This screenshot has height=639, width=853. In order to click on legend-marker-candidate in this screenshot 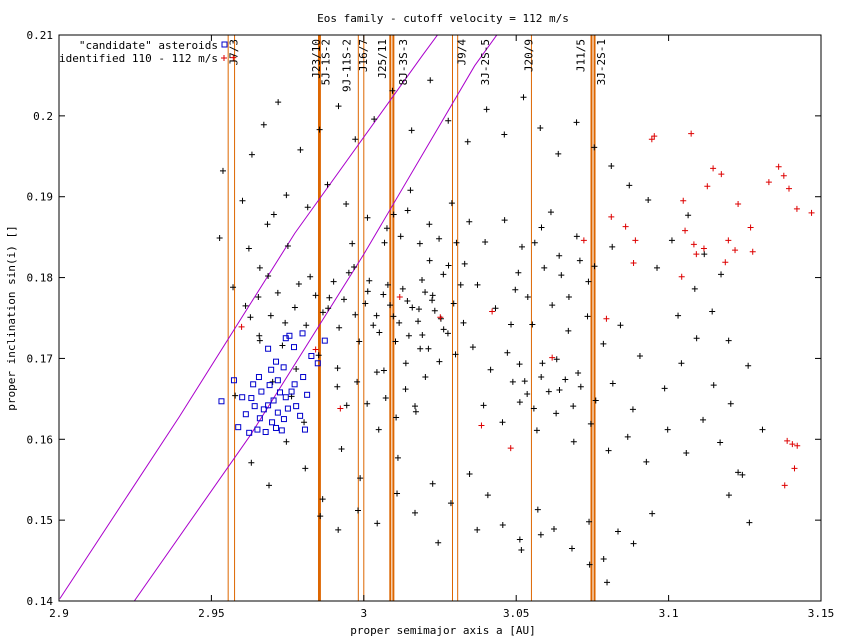, I will do `click(224, 44)`.